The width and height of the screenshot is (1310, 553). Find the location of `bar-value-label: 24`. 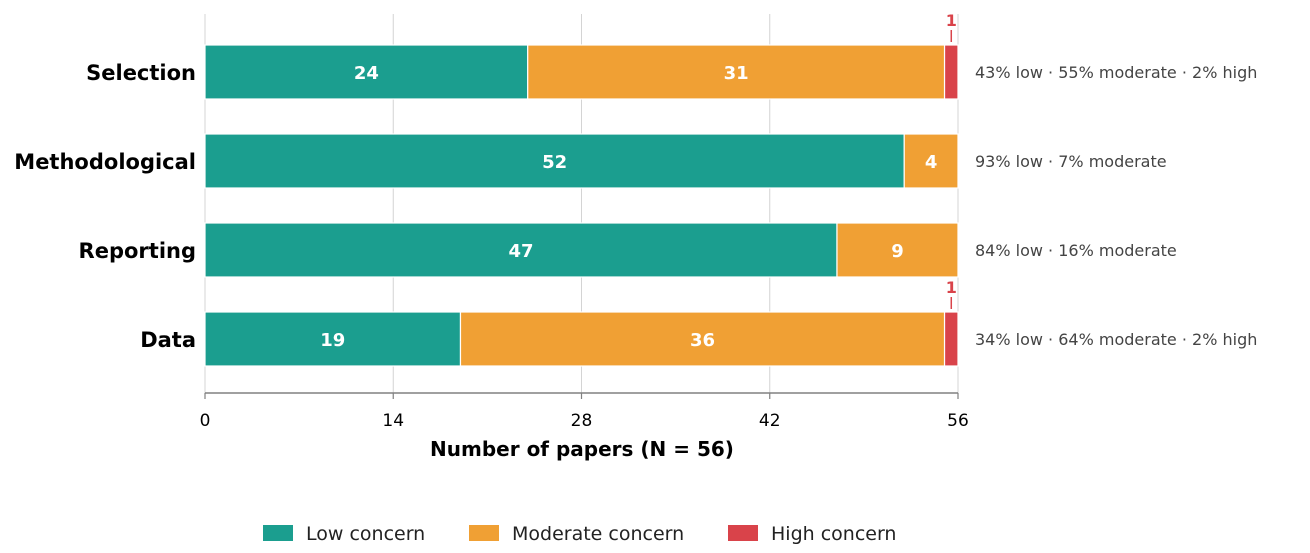

bar-value-label: 24 is located at coordinates (366, 73).